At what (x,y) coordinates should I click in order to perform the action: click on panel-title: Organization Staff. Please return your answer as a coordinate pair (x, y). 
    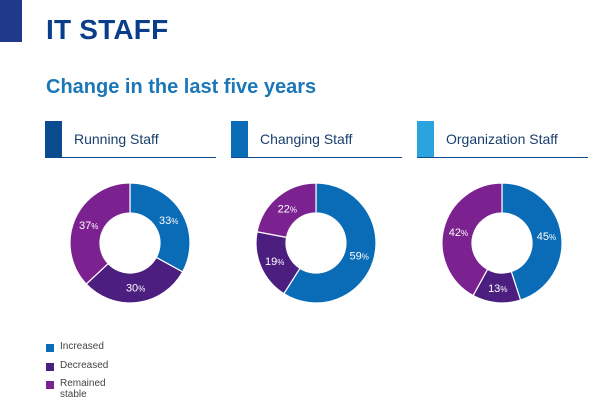
    Looking at the image, I should click on (502, 139).